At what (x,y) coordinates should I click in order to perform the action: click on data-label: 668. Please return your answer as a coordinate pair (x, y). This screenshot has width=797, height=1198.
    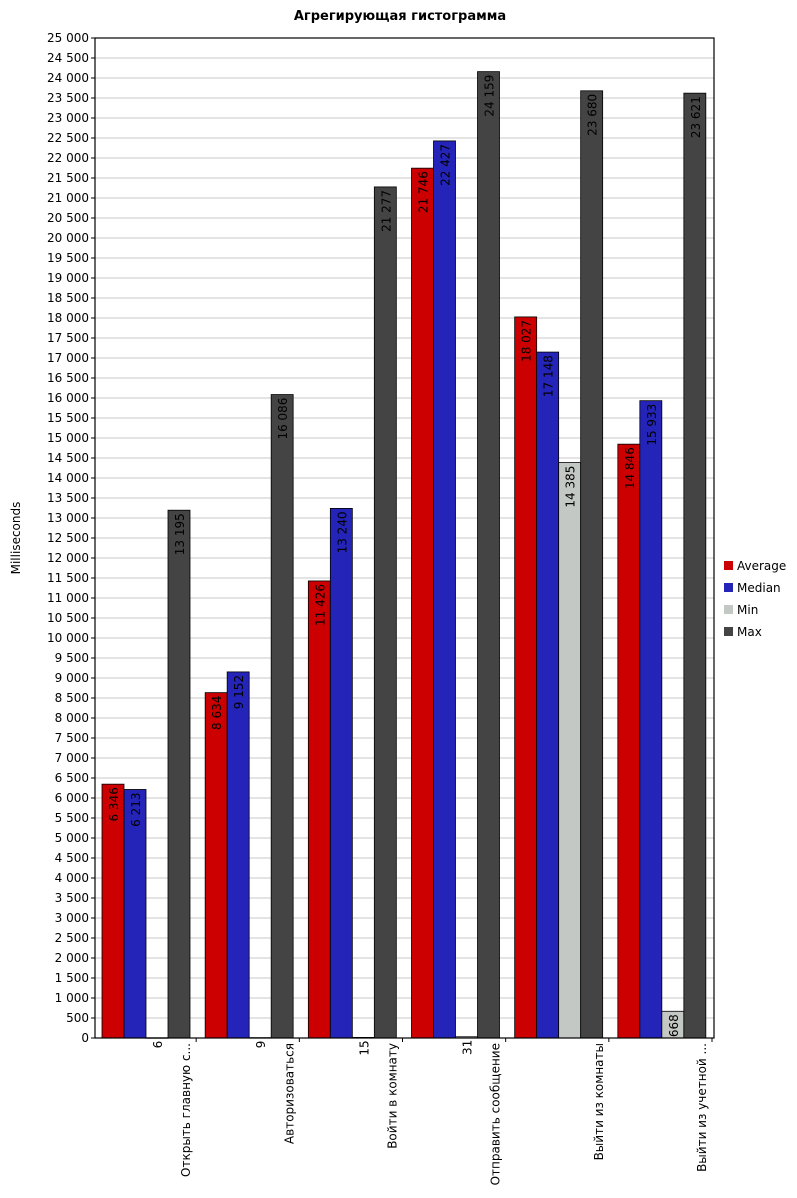
    Looking at the image, I should click on (674, 1025).